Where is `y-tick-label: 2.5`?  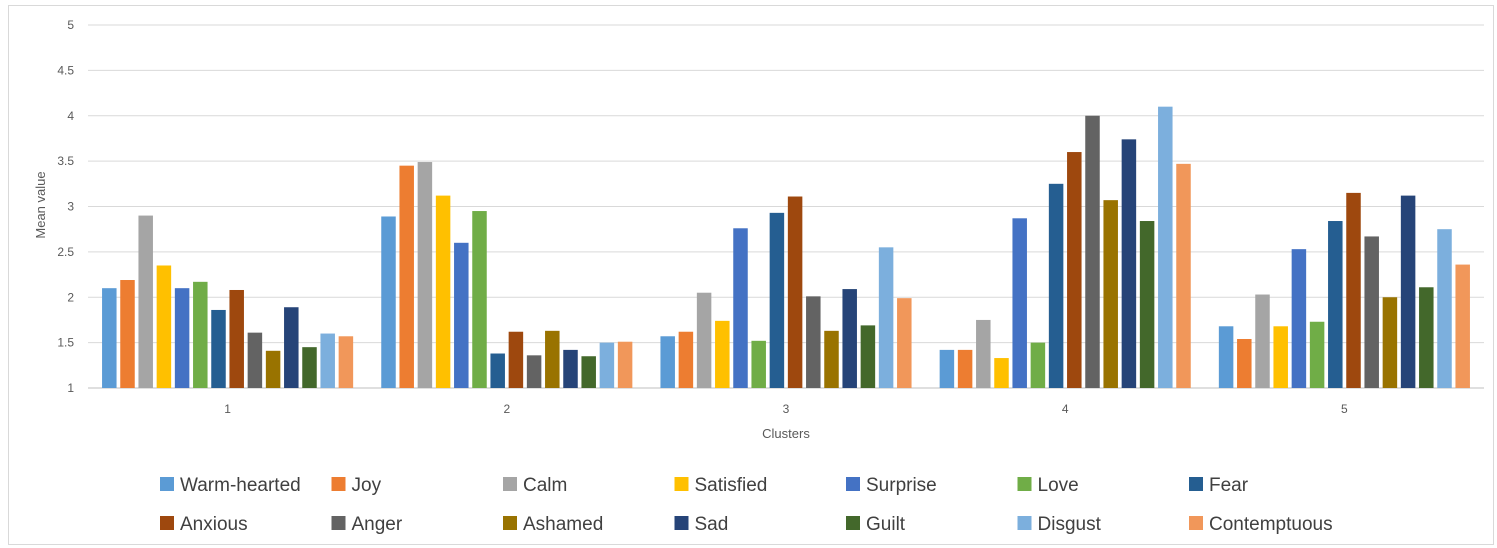
y-tick-label: 2.5 is located at coordinates (65, 252).